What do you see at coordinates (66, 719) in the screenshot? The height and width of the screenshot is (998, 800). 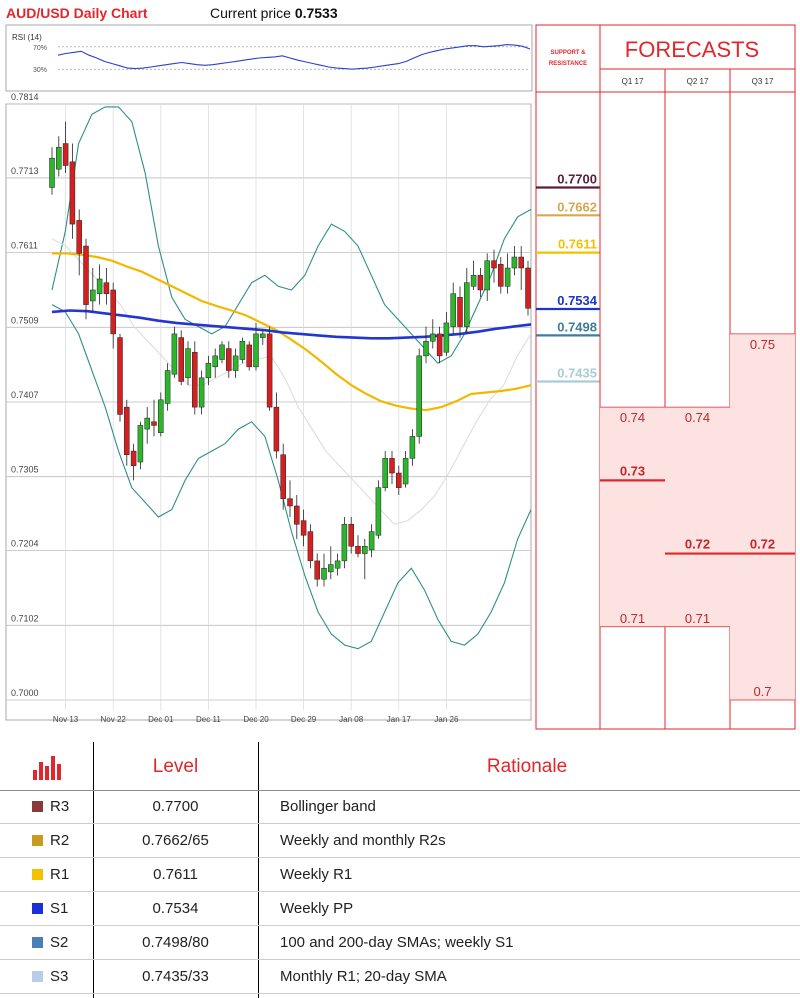 I see `x-tick-label: Nov 13` at bounding box center [66, 719].